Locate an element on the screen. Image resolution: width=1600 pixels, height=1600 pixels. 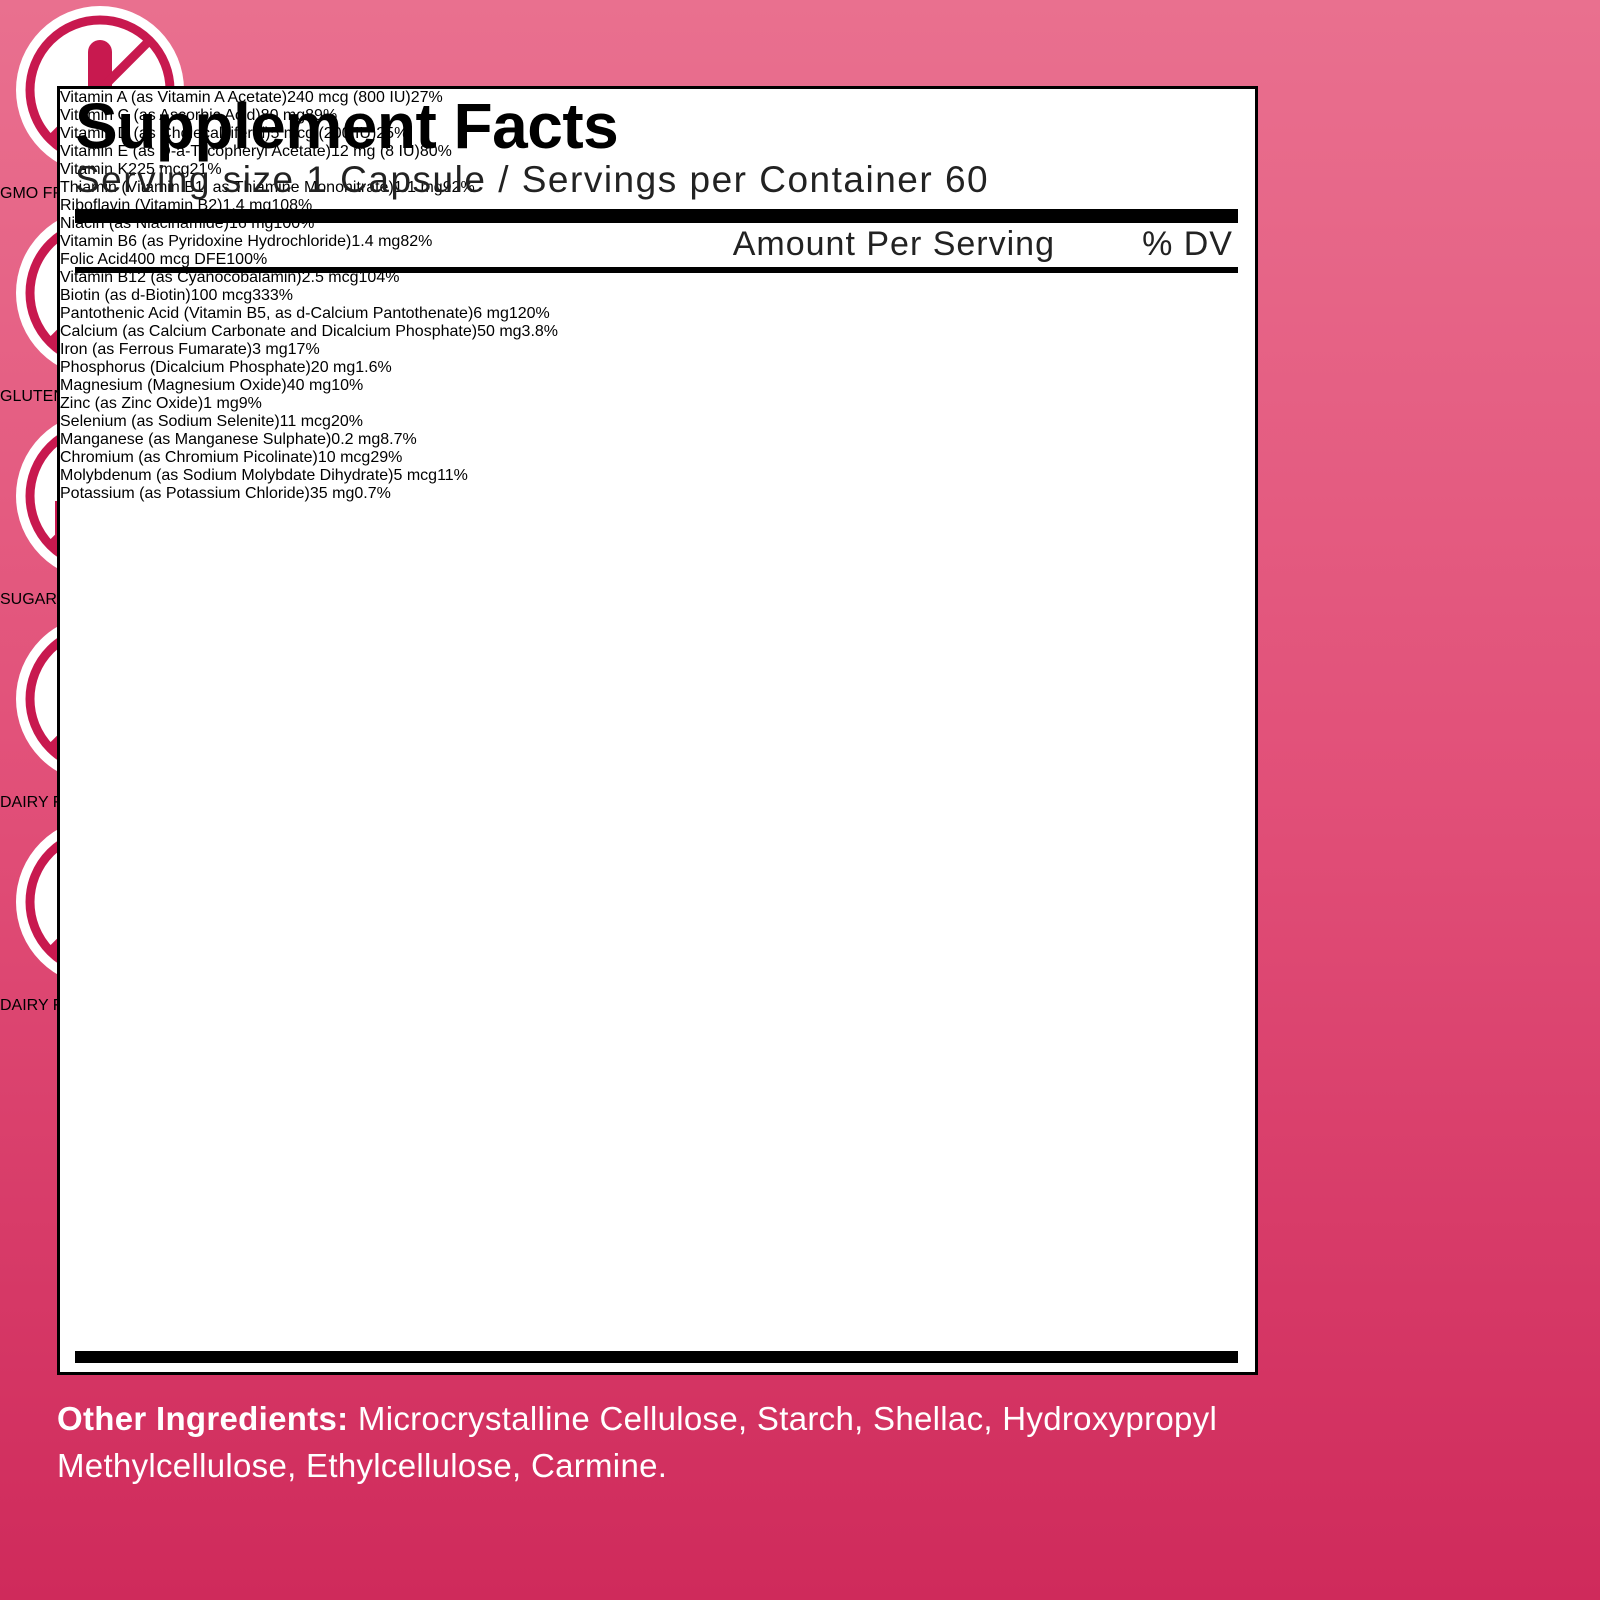
amount: 3 mg is located at coordinates (270, 349).